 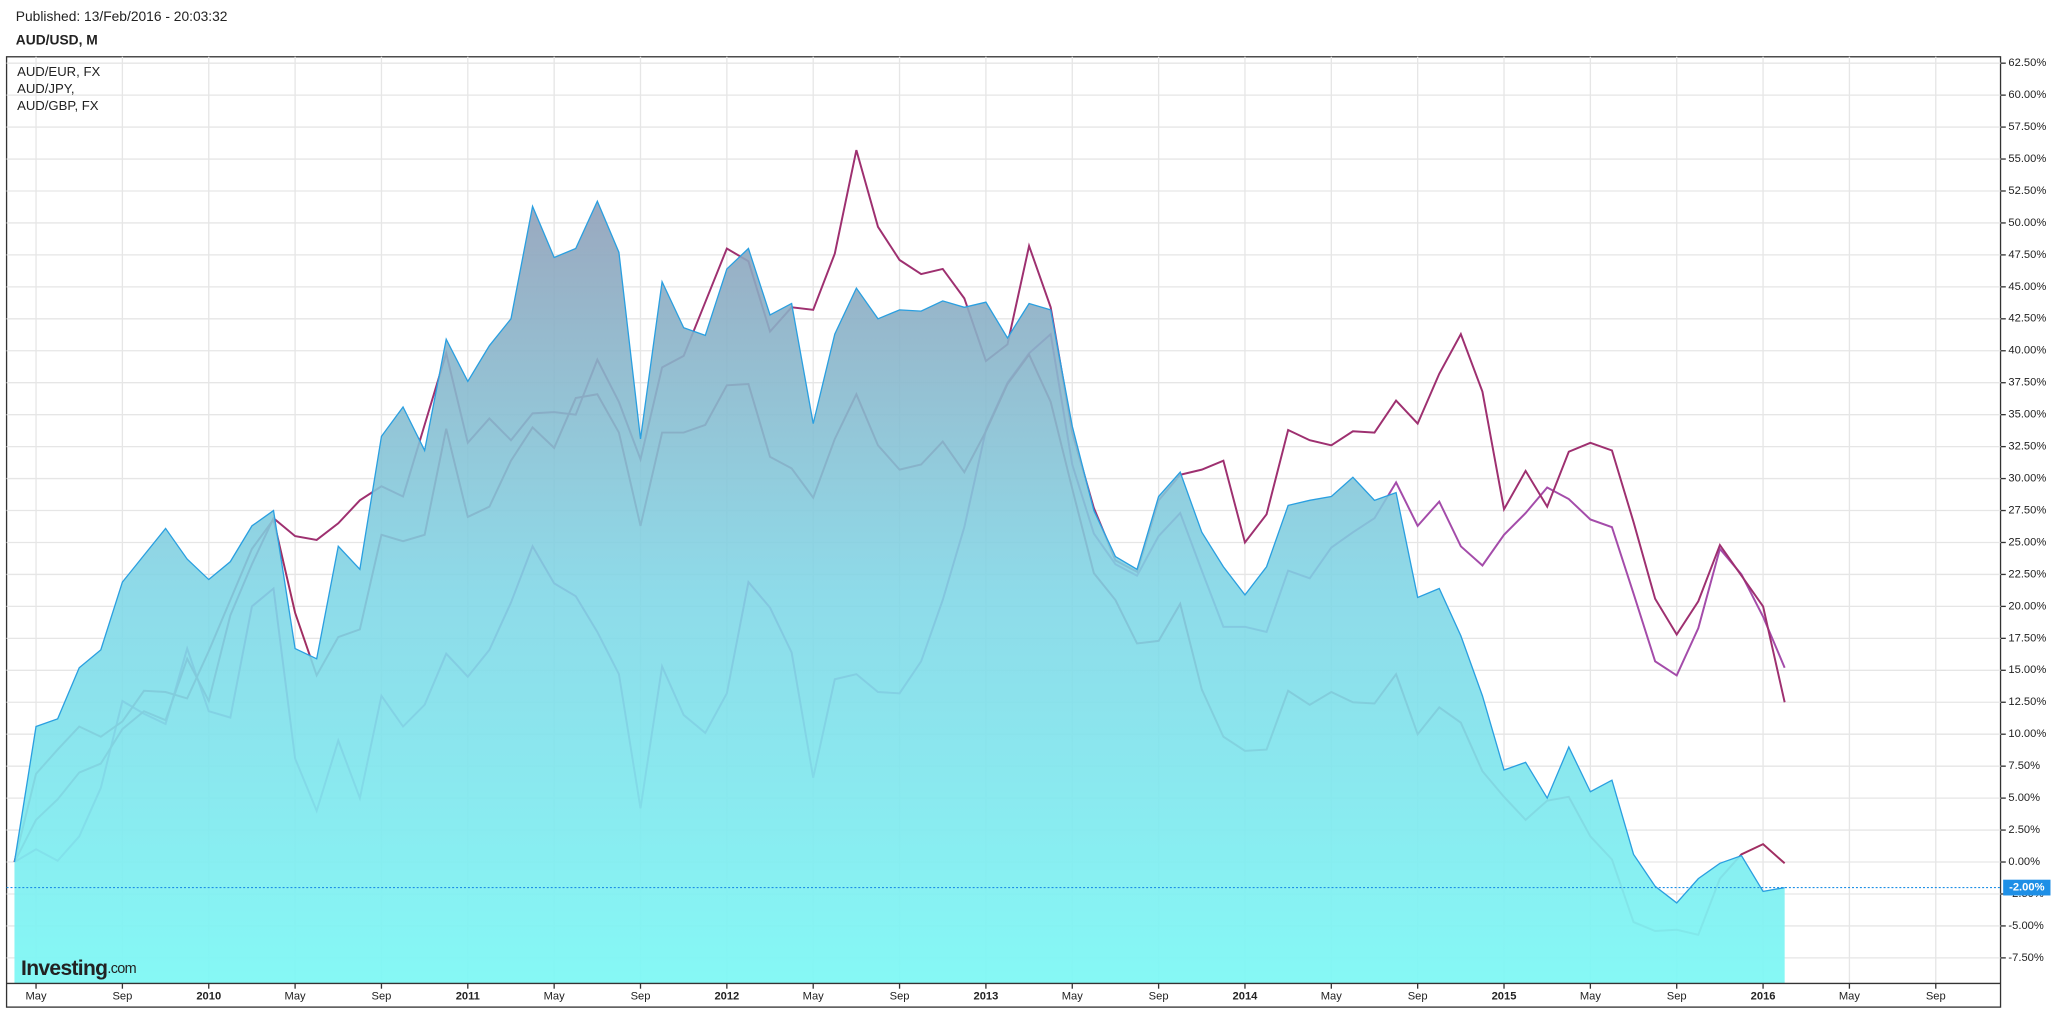 I want to click on y-tick-label: 22.50%, so click(x=2027, y=574).